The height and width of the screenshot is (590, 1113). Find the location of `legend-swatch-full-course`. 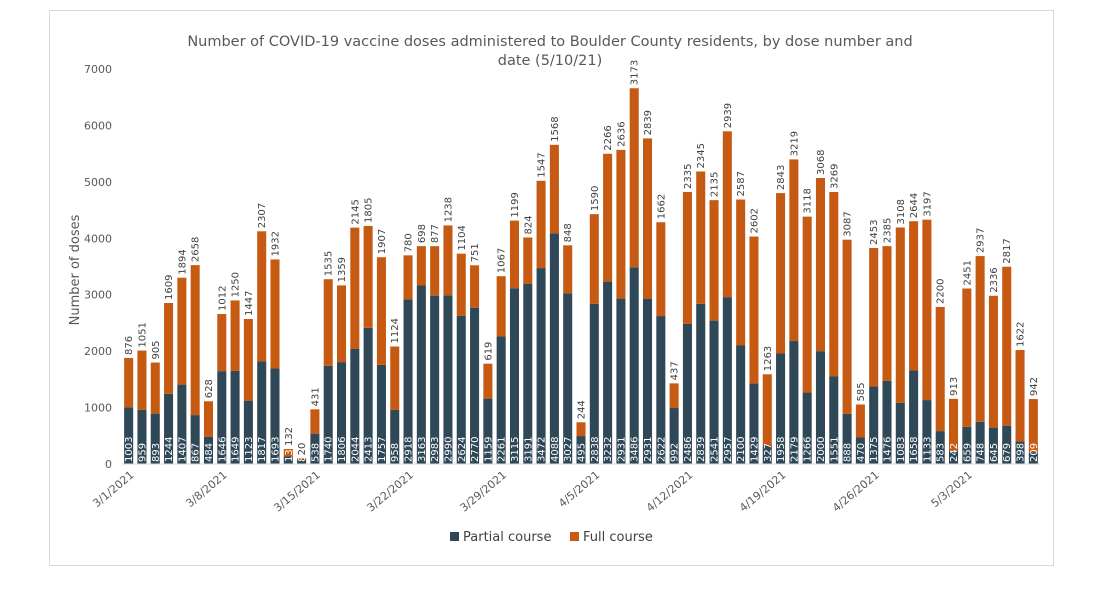

legend-swatch-full-course is located at coordinates (574, 536).